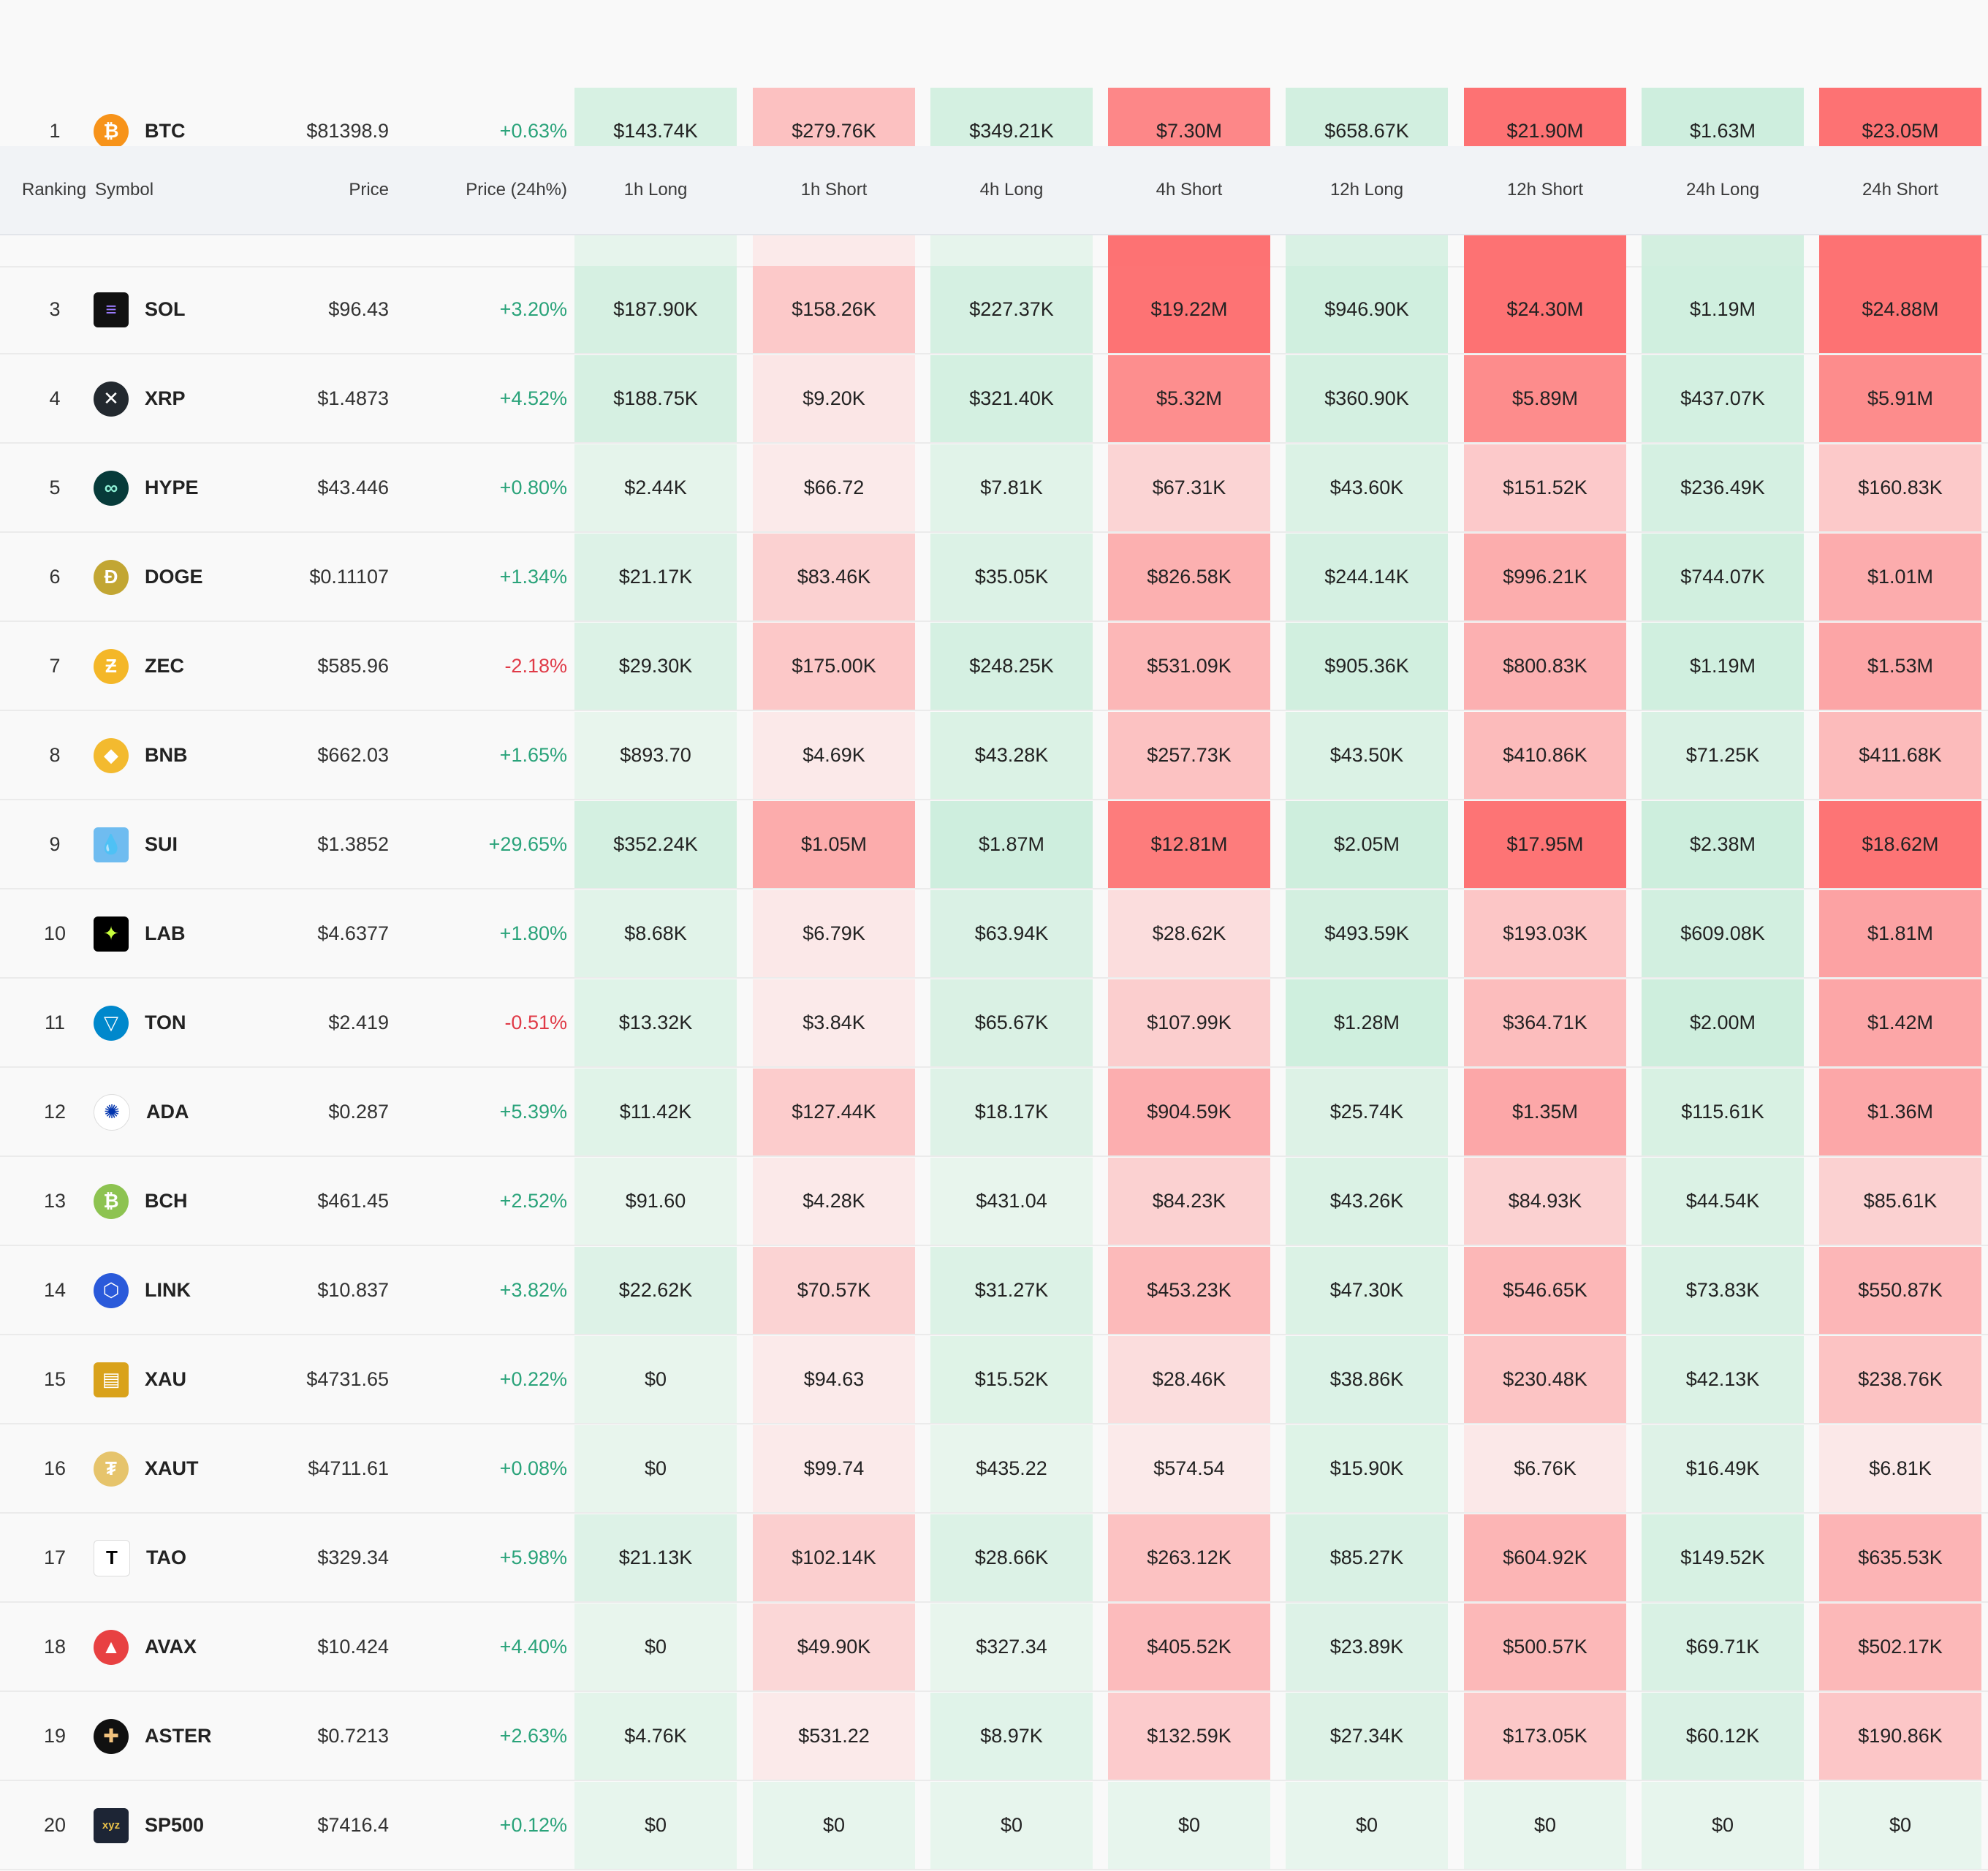 The image size is (1988, 1871). What do you see at coordinates (189, 309) in the screenshot?
I see `symbol-cell: ≡ SOL` at bounding box center [189, 309].